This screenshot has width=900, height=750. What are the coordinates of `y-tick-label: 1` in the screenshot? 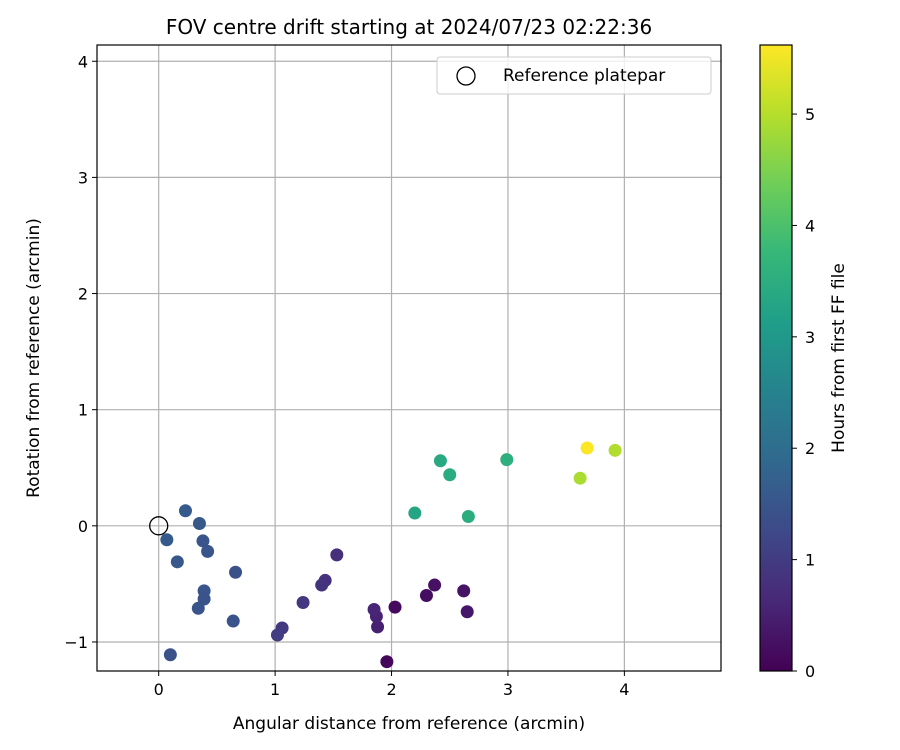 It's located at (83, 410).